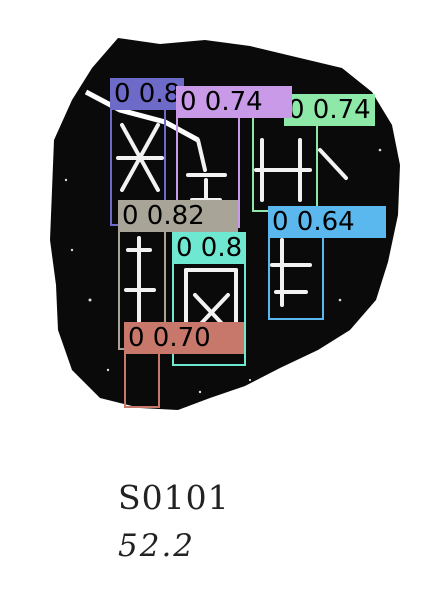  Describe the element at coordinates (174, 497) in the screenshot. I see `catalog-id: S0101` at that location.